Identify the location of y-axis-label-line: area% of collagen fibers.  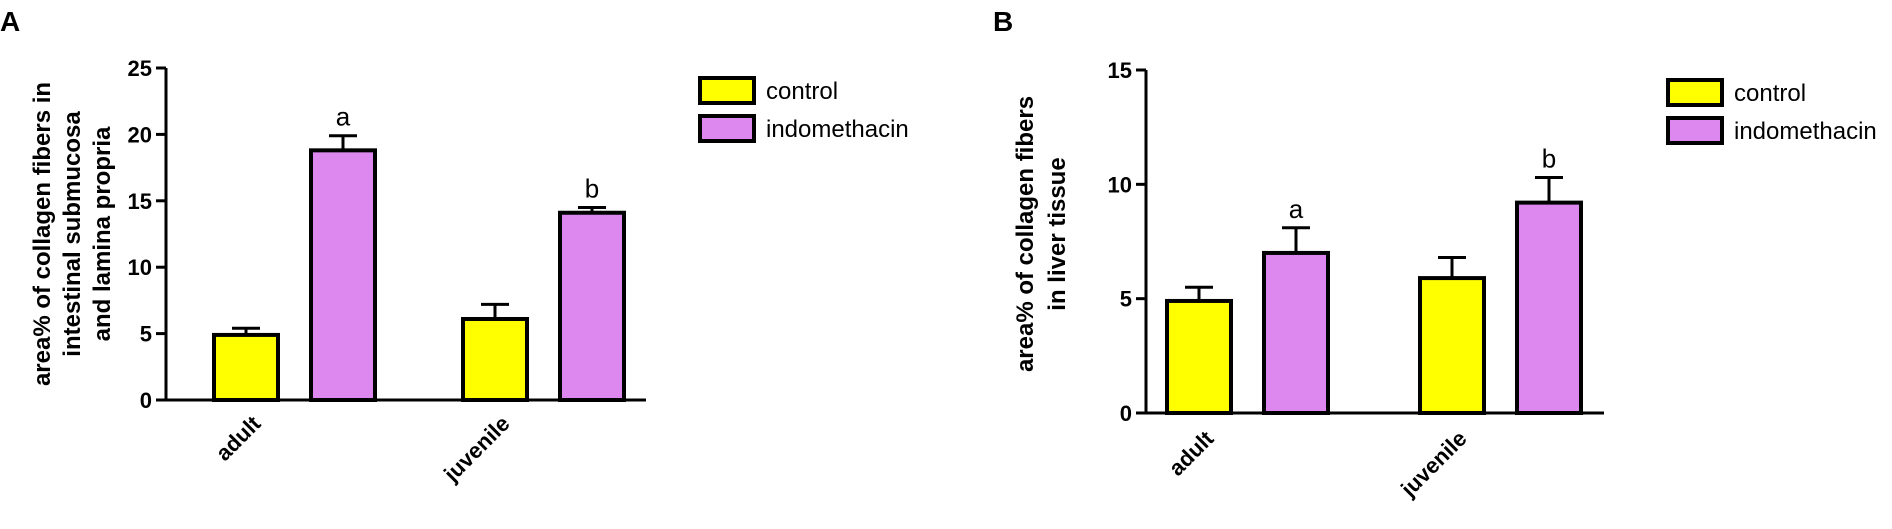
(1025, 234).